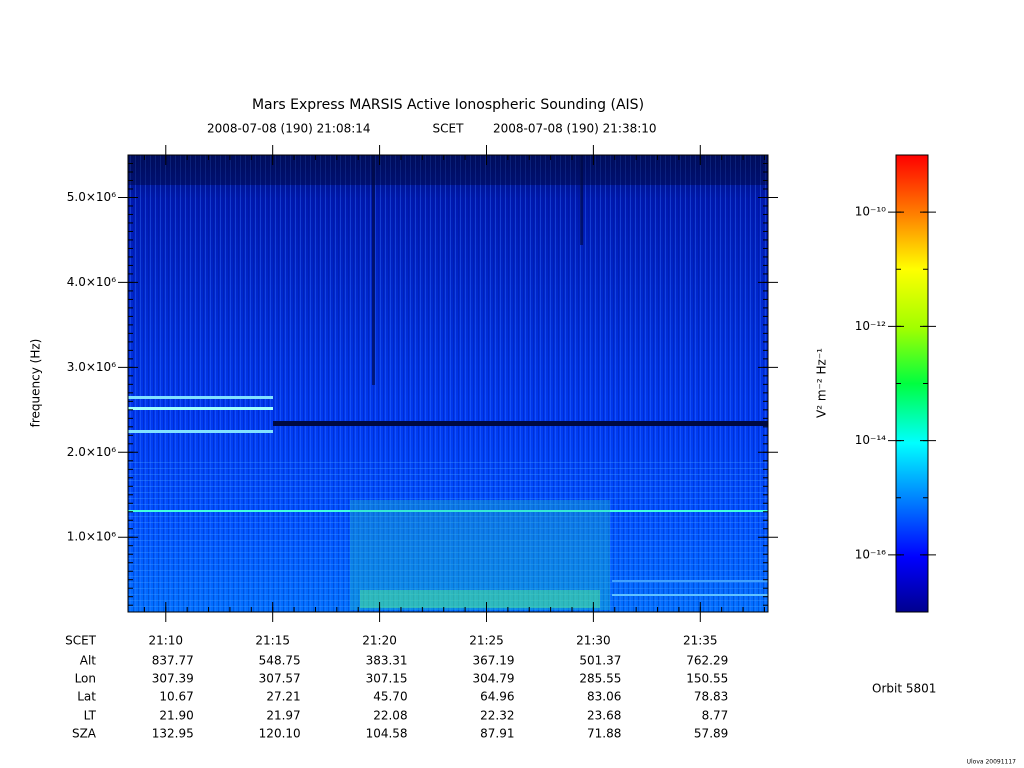  Describe the element at coordinates (870, 326) in the screenshot. I see `colorbar-tick-label: 10⁻¹²` at that location.